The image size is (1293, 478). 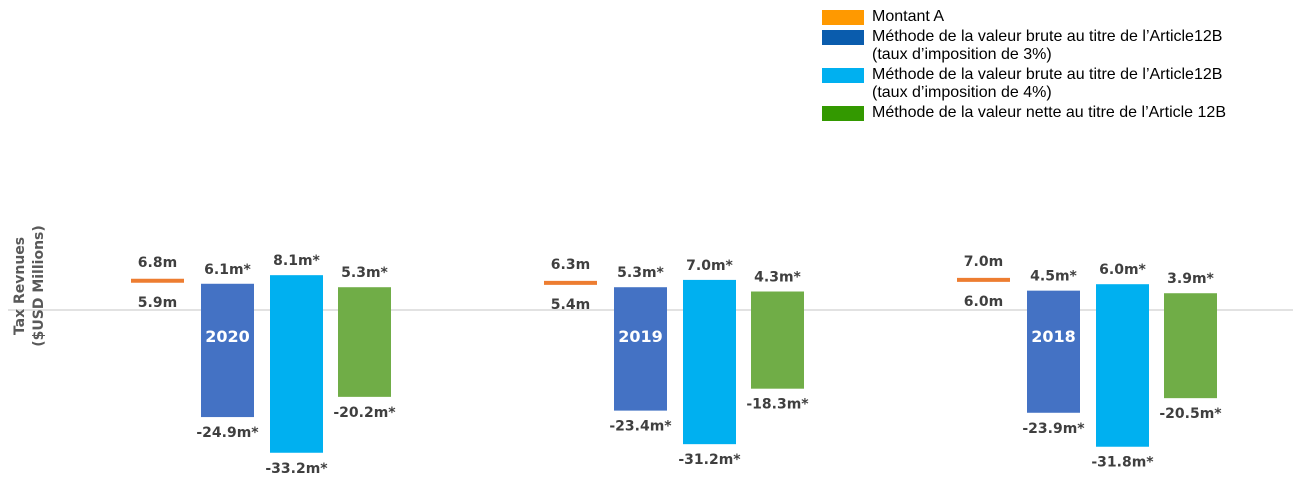 I want to click on bar-low-label-series-3-2020: -20.2m*, so click(x=364, y=413).